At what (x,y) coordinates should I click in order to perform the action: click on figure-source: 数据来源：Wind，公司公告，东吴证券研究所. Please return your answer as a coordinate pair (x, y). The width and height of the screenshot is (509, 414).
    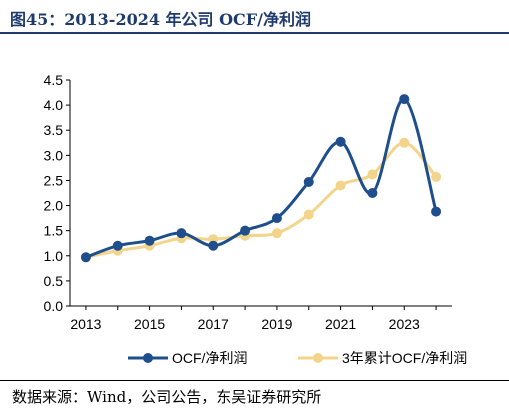
    Looking at the image, I should click on (167, 397).